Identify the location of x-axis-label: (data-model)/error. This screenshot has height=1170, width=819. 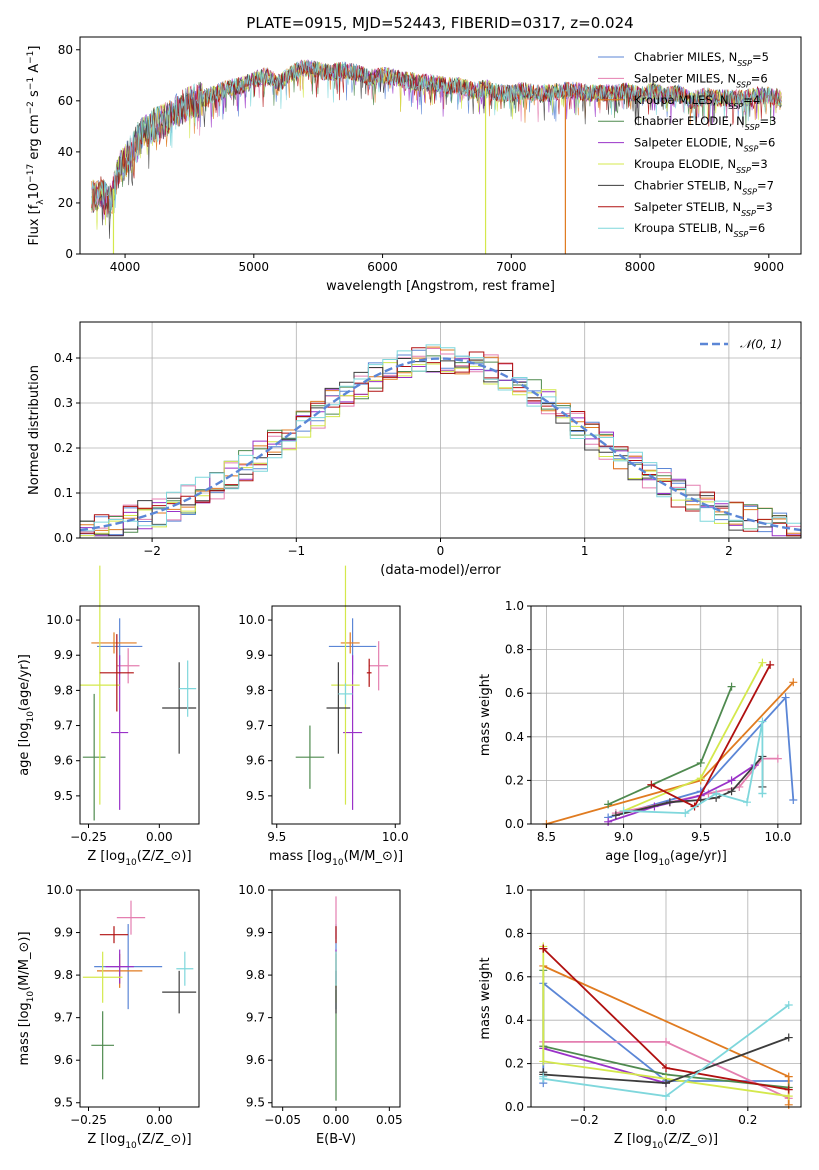
(440, 570).